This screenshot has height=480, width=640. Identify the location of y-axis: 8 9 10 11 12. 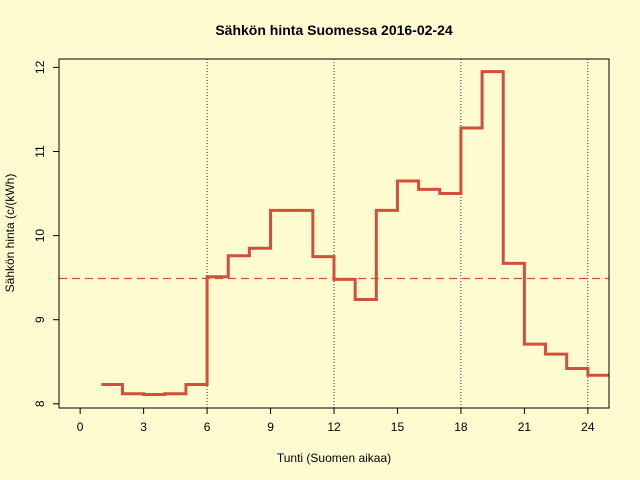
(46, 233).